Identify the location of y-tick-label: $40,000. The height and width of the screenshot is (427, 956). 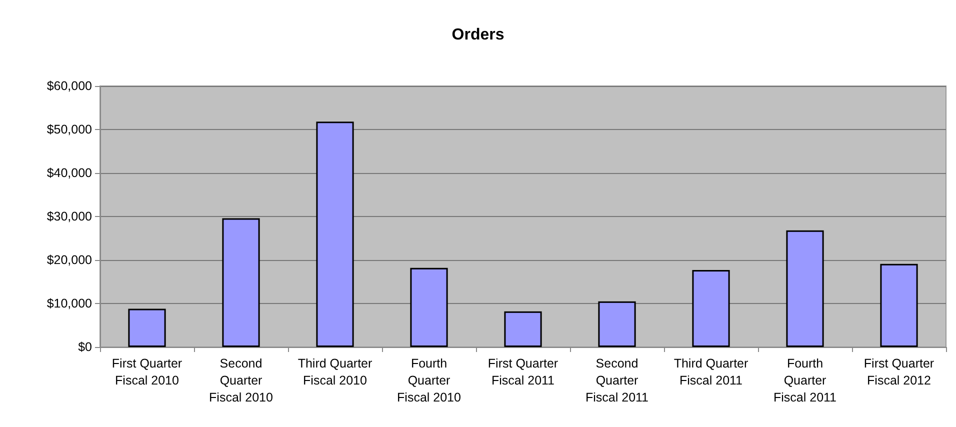
(69, 173).